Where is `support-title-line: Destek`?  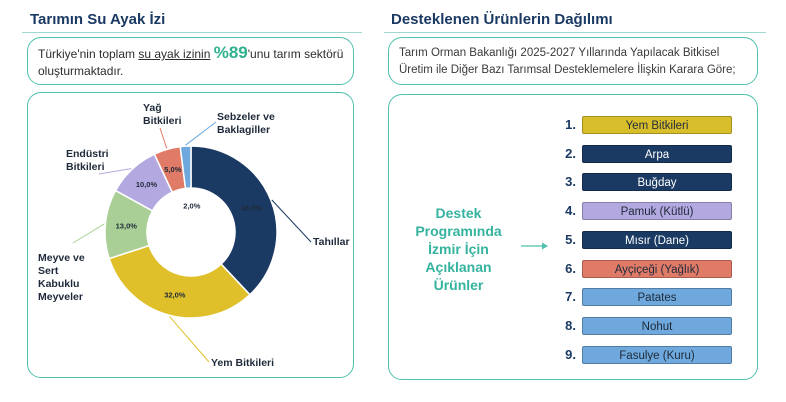 support-title-line: Destek is located at coordinates (458, 213).